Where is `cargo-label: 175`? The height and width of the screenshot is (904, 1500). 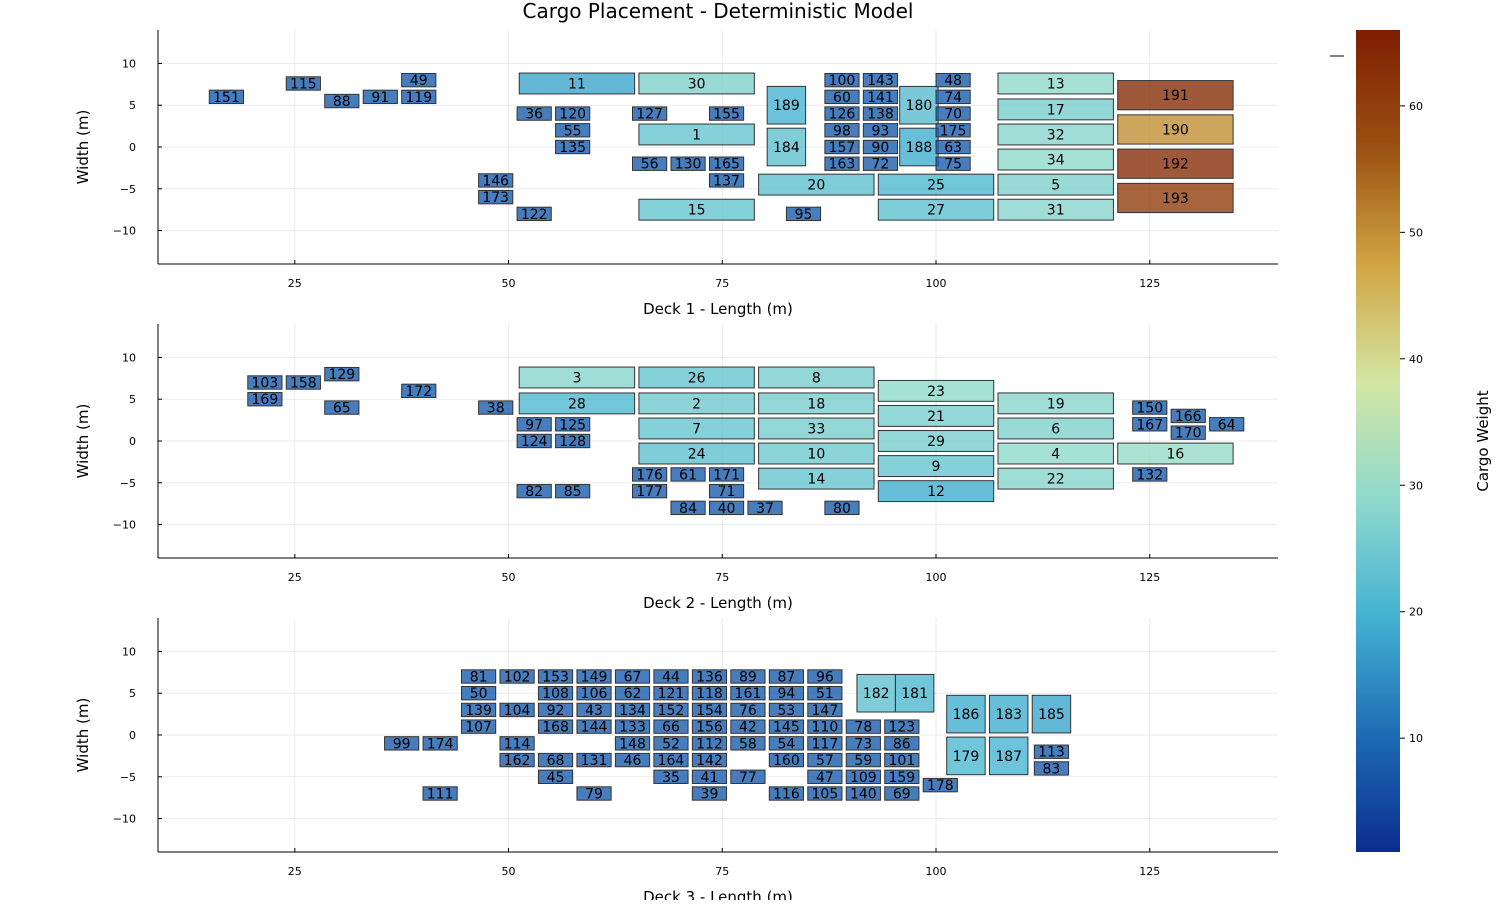
cargo-label: 175 is located at coordinates (953, 131).